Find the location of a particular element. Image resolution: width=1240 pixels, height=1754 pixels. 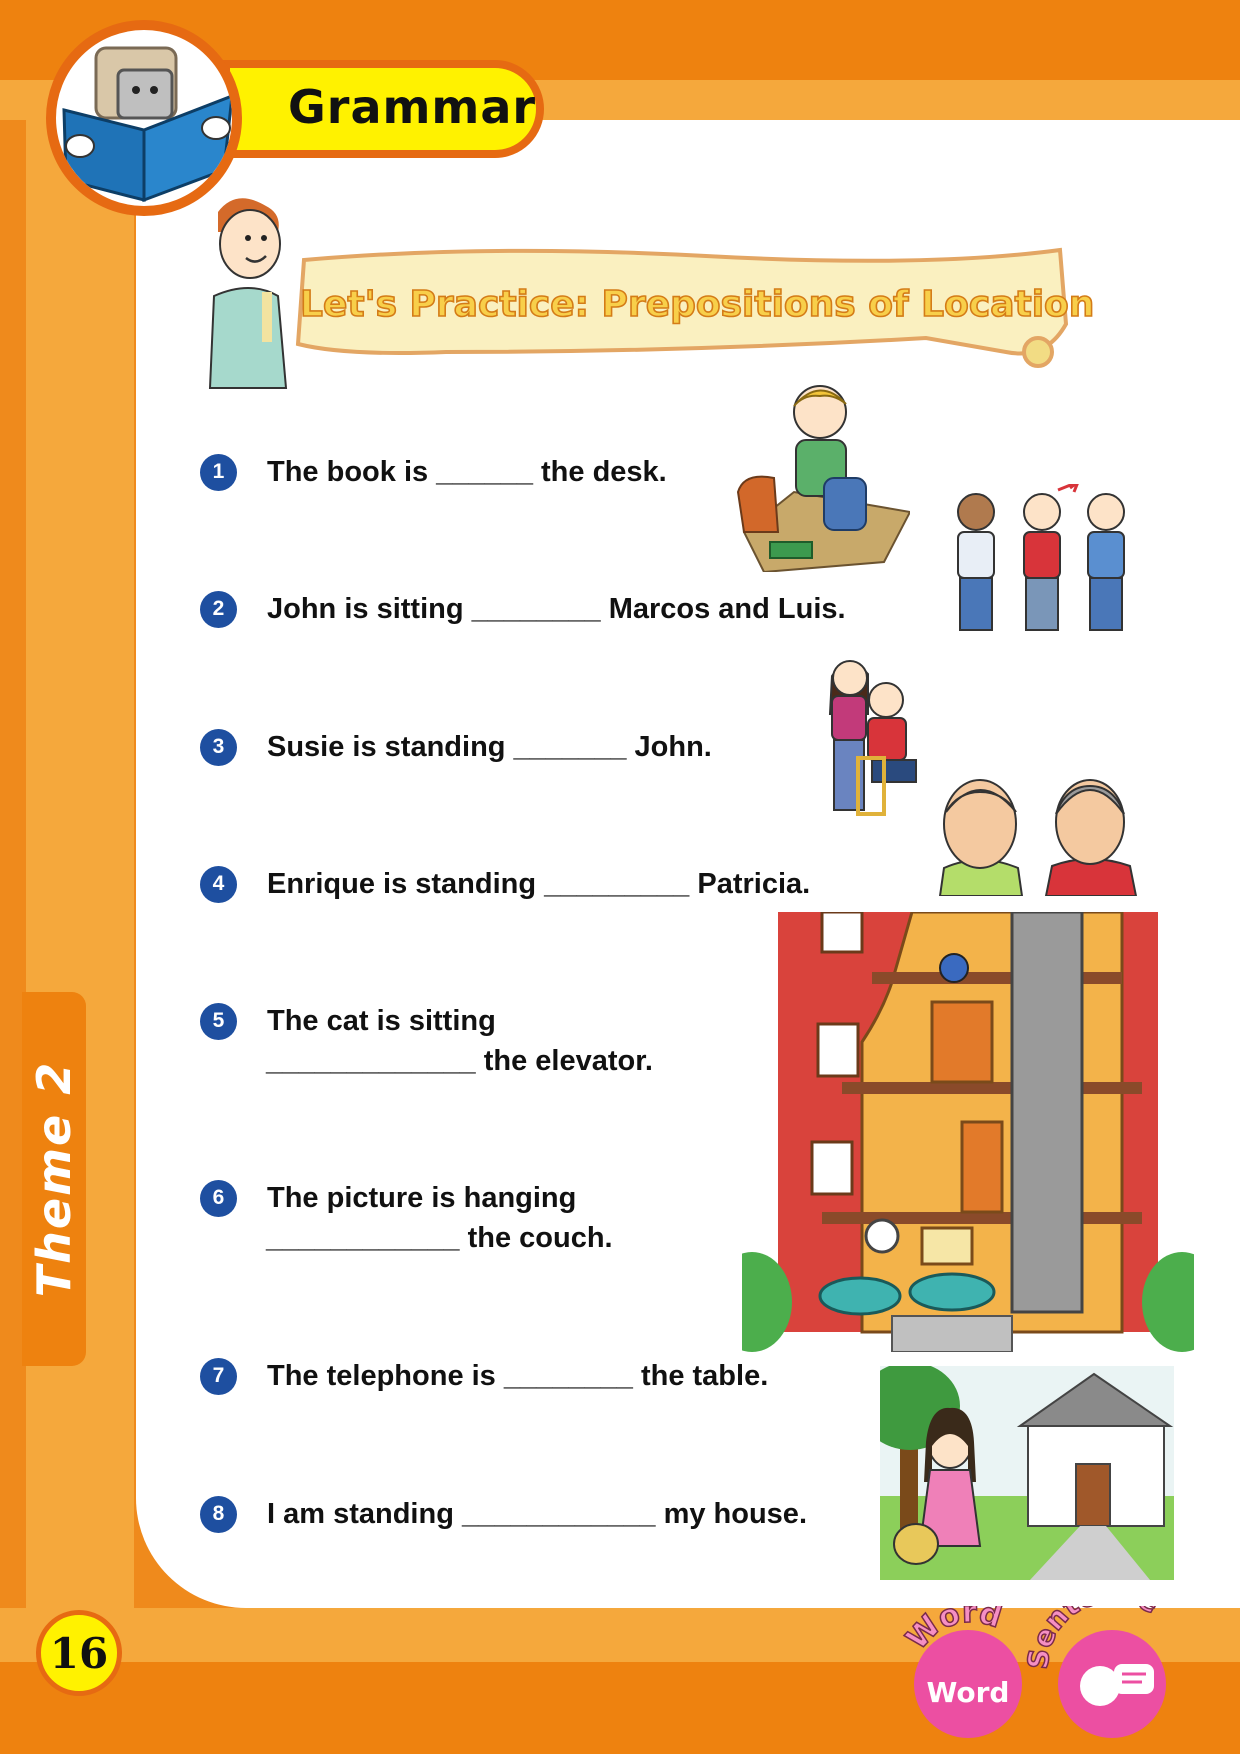

exercise-row-7: 7 The telephone is ________ the table. is located at coordinates (484, 1376).